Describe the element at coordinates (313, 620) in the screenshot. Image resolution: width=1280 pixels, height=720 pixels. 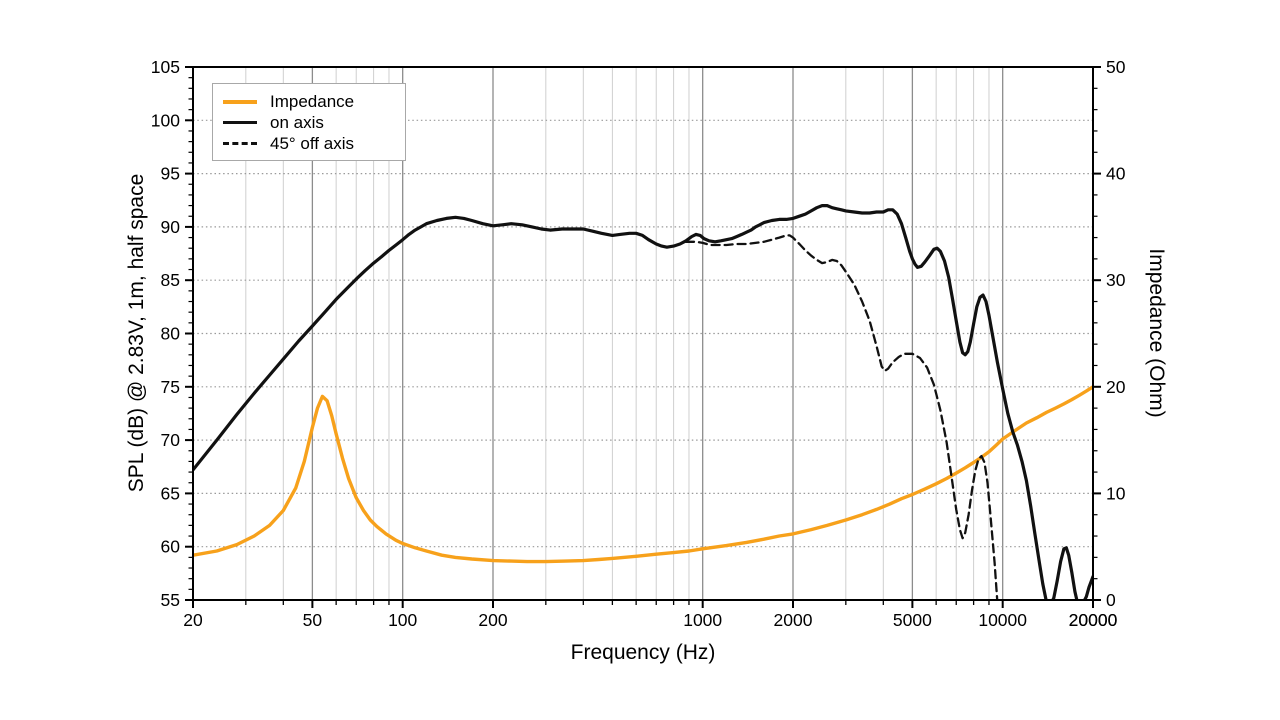
I see `x-tick-label: 50` at that location.